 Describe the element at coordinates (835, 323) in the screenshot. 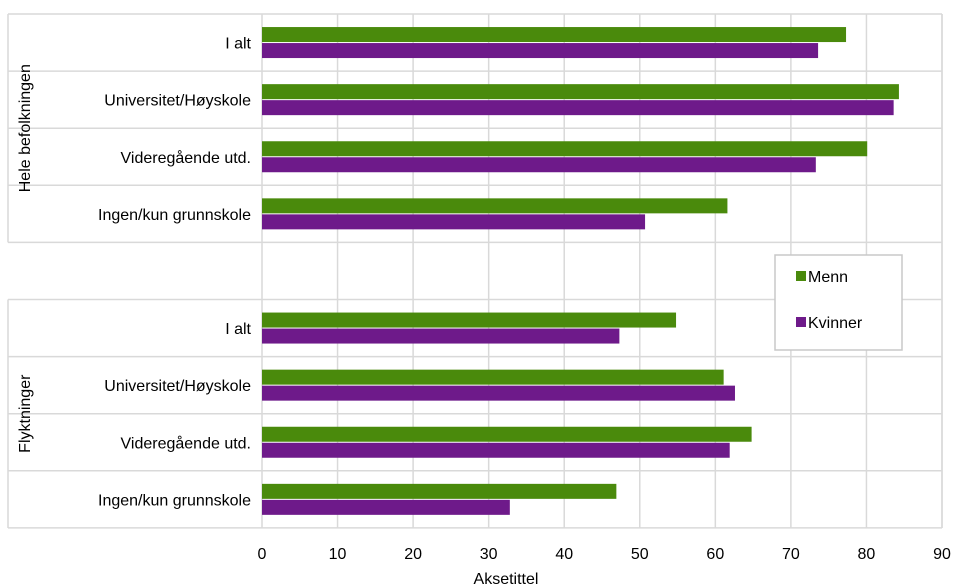

I see `legend-label-kvinner: Kvinner` at that location.